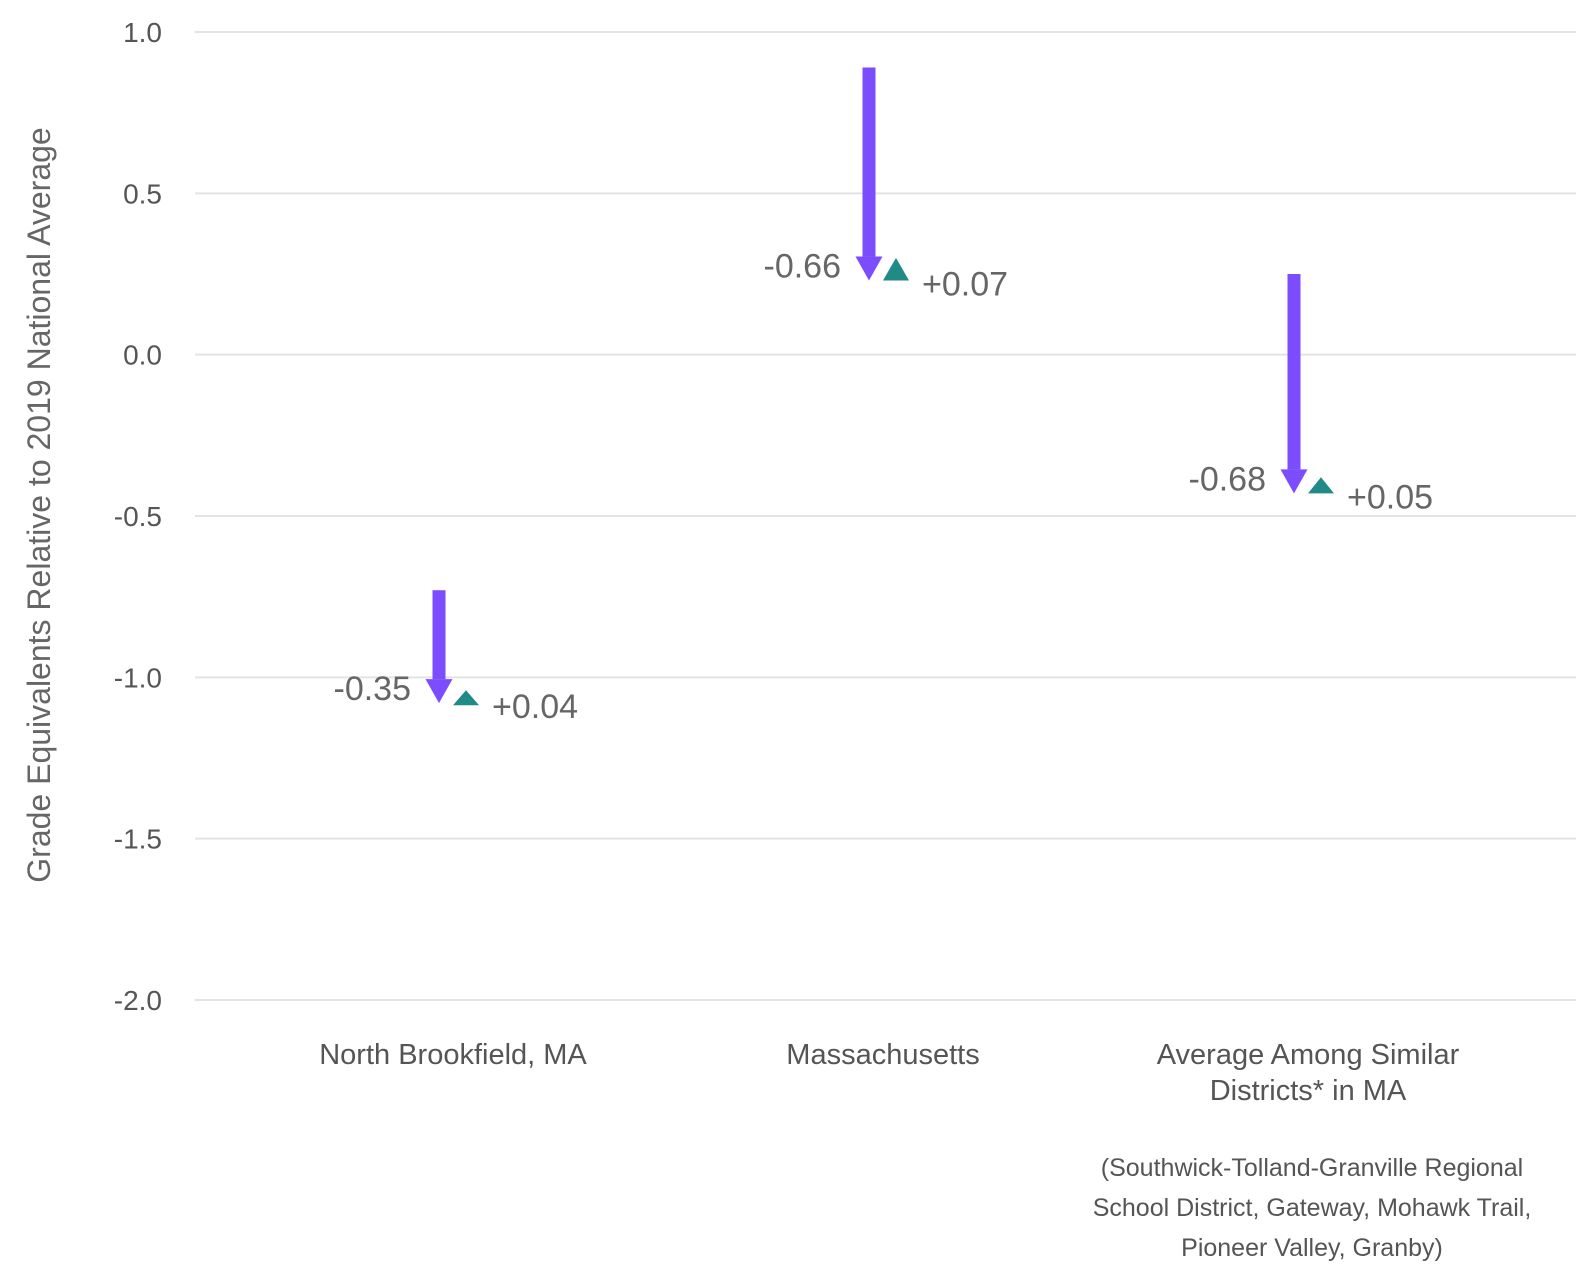 Image resolution: width=1576 pixels, height=1270 pixels. I want to click on recovery-value-label: +0.05, so click(1390, 497).